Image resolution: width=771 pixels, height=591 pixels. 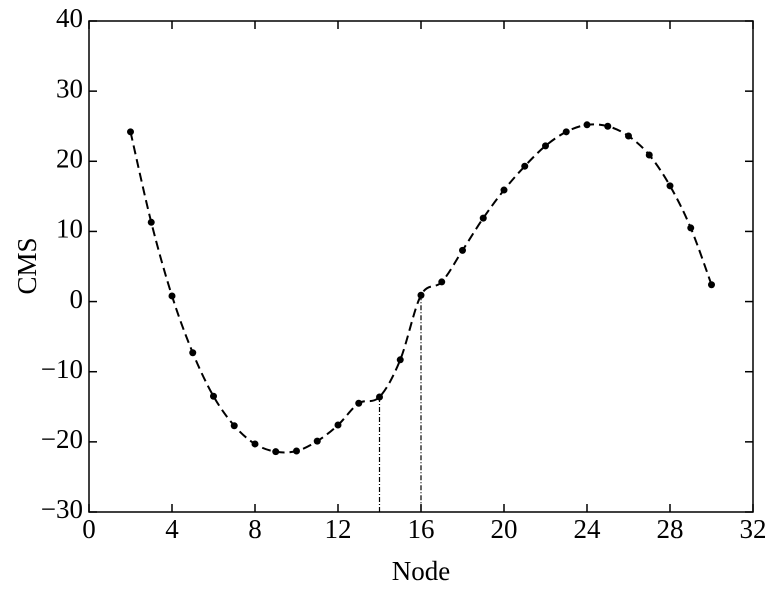 I want to click on x-tick-label: 0, so click(x=89, y=529).